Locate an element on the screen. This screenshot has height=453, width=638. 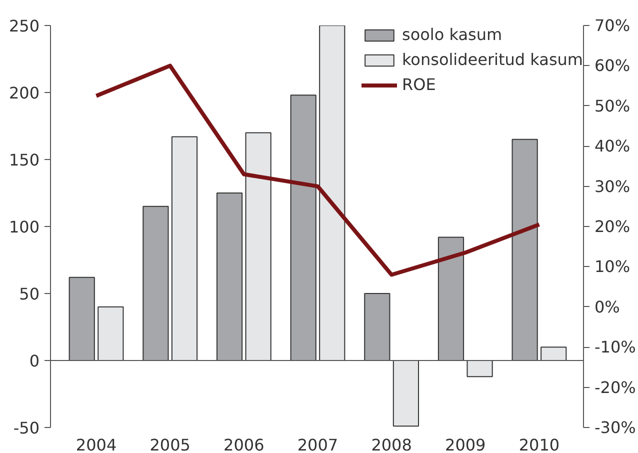
y2-tick-label: 50% is located at coordinates (612, 106).